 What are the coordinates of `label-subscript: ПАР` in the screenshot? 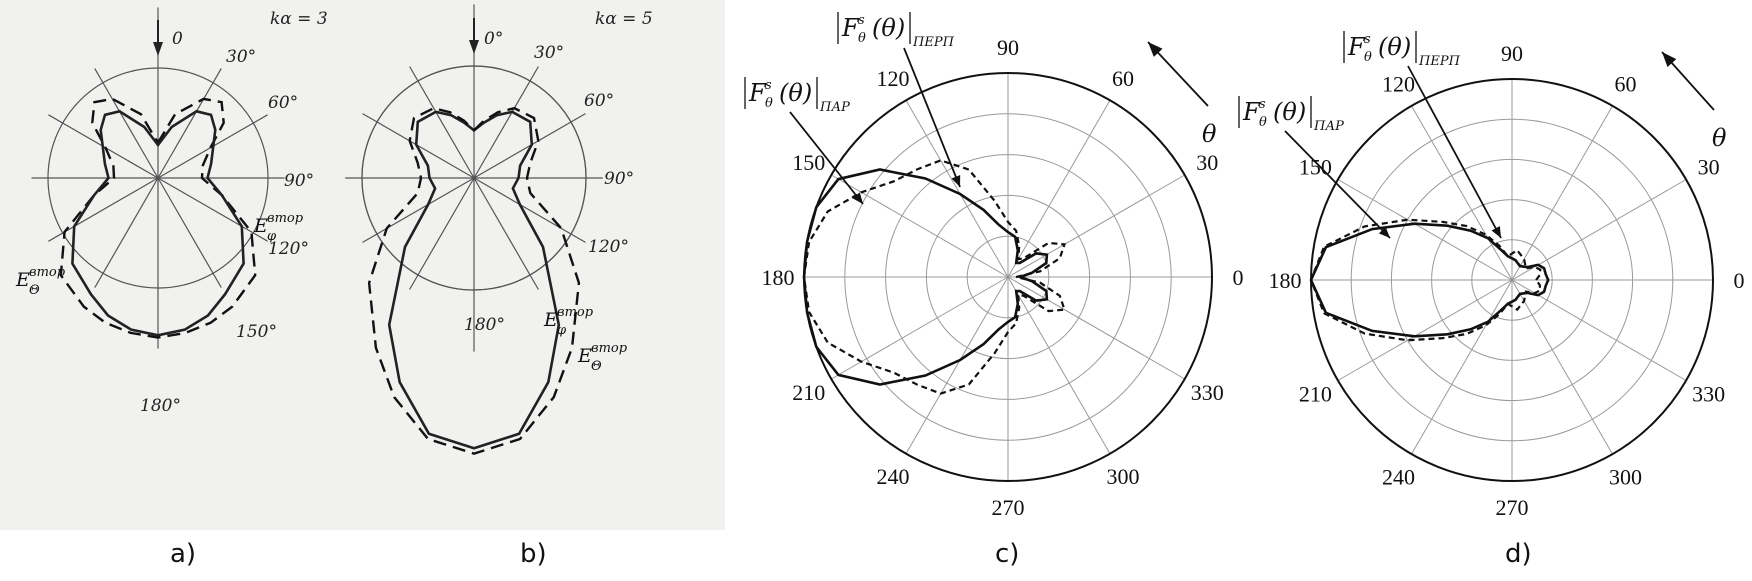 It's located at (834, 107).